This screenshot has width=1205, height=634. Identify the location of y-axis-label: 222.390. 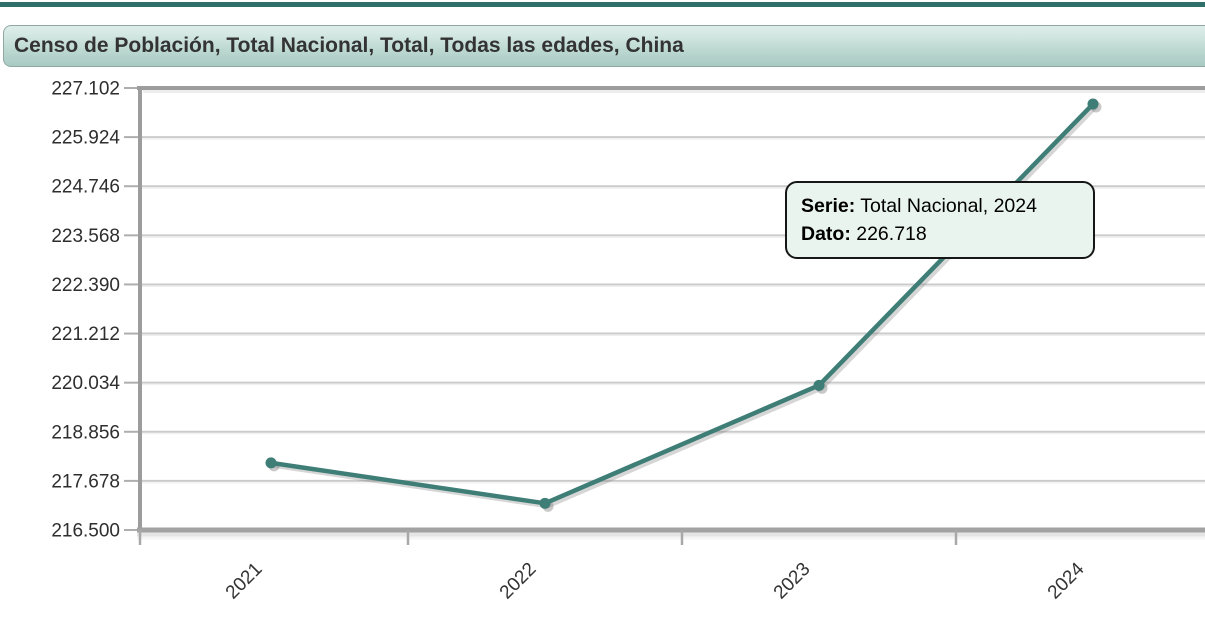
(85, 285).